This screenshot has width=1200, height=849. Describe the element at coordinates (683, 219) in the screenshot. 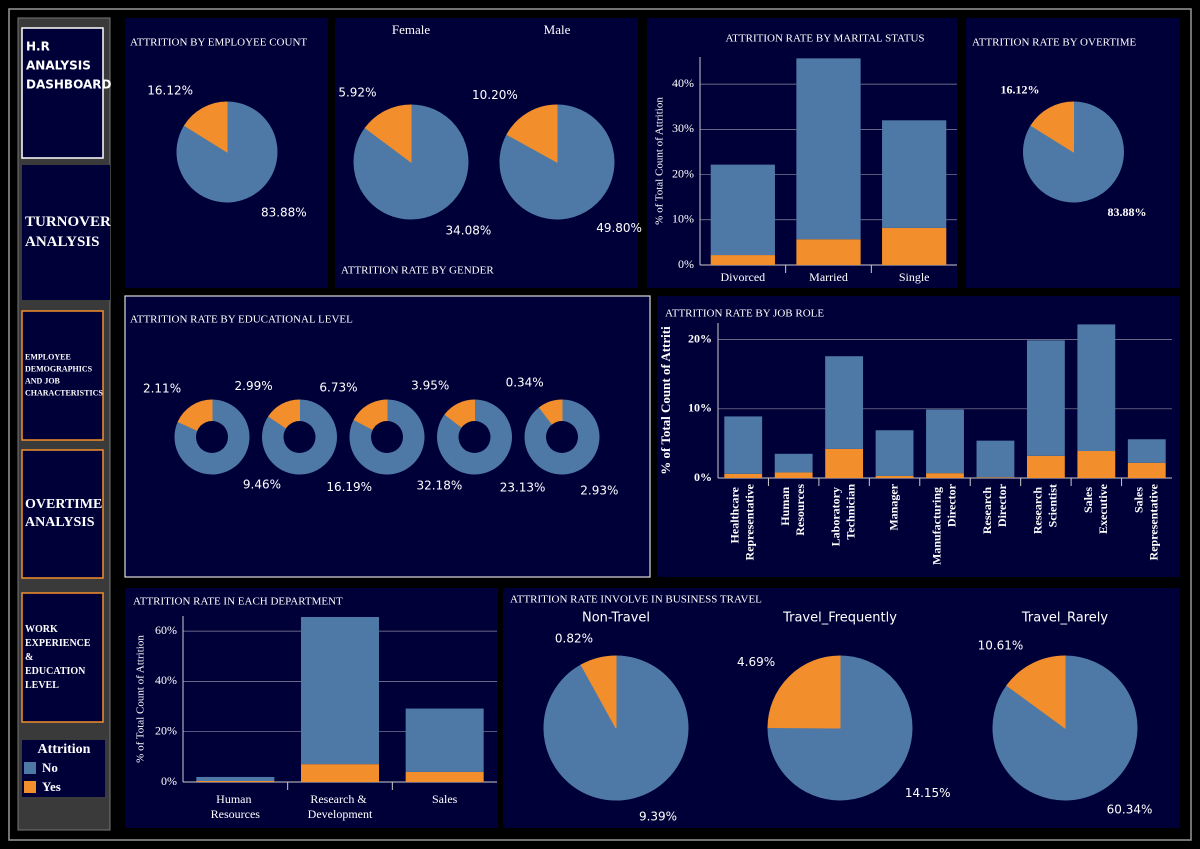

I see `y-tick-label: 10%` at that location.